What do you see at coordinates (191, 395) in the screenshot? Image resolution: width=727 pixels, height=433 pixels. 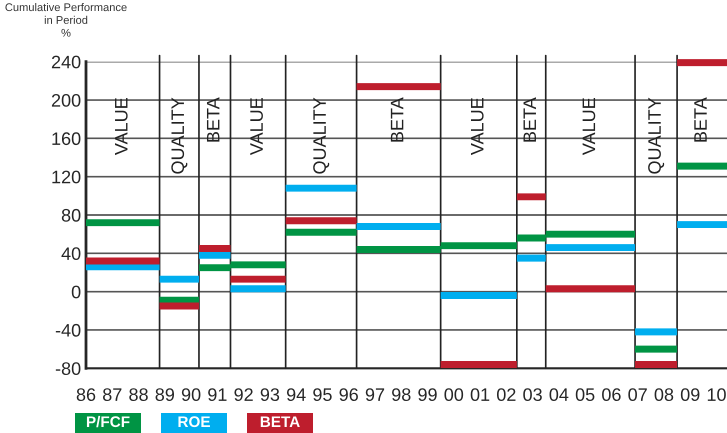 I see `x-tick-label: 90` at bounding box center [191, 395].